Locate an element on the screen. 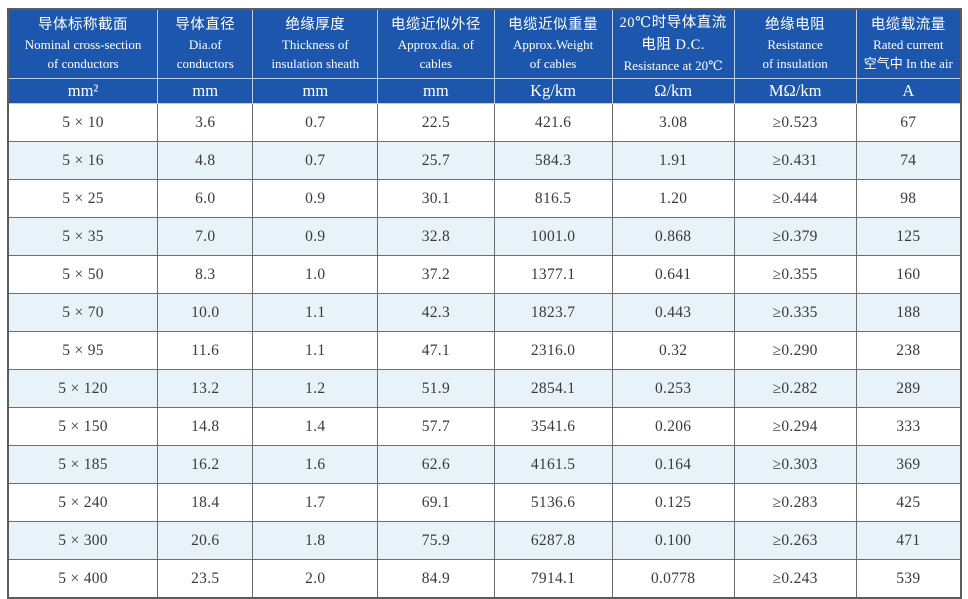 The image size is (968, 599). table-row: 5 × 10 3.6 0.7 22.5 421.6 3.08 ≥0.523 67 is located at coordinates (484, 122).